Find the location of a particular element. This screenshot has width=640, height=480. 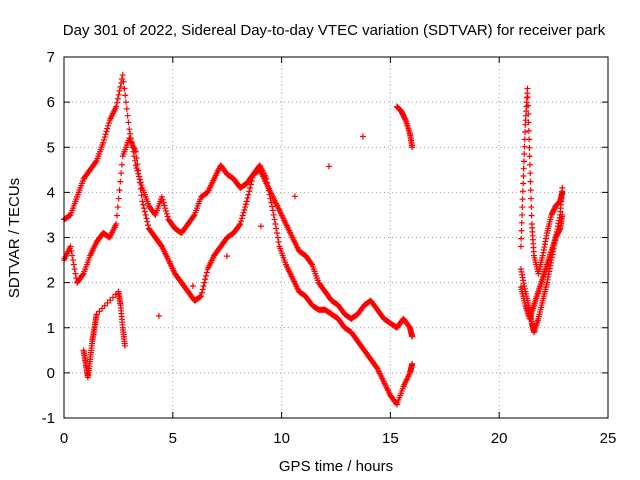

x-tick-label: 15 is located at coordinates (390, 438).